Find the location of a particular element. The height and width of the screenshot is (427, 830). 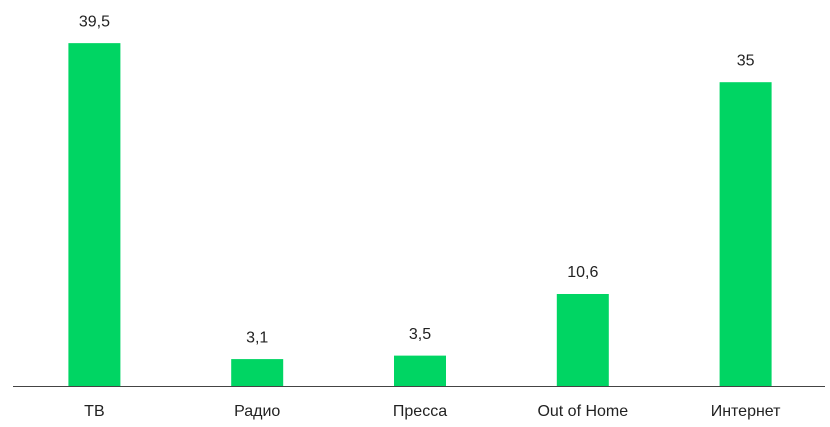

value-label: 10,6 is located at coordinates (582, 272).